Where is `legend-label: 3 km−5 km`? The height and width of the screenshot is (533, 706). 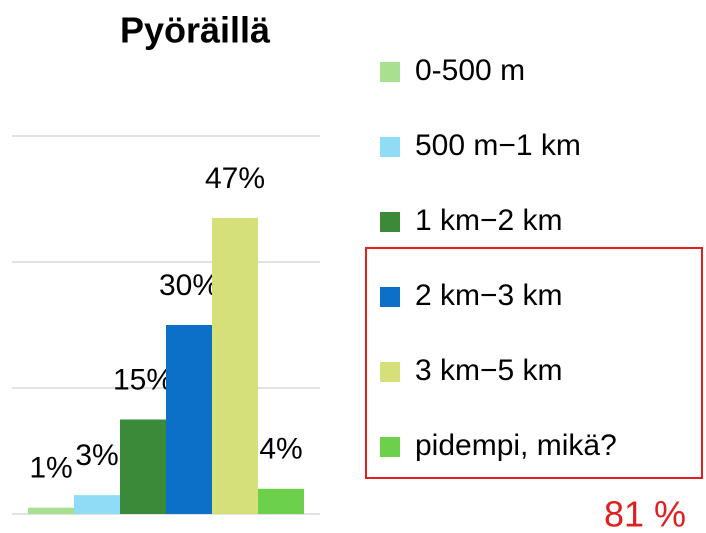 legend-label: 3 km−5 km is located at coordinates (489, 370).